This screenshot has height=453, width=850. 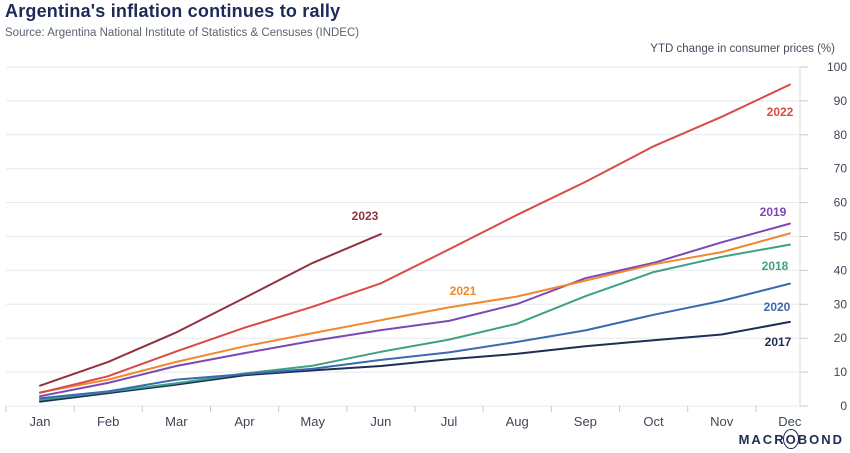 I want to click on x-tick-label-Nov: Nov, so click(x=722, y=421).